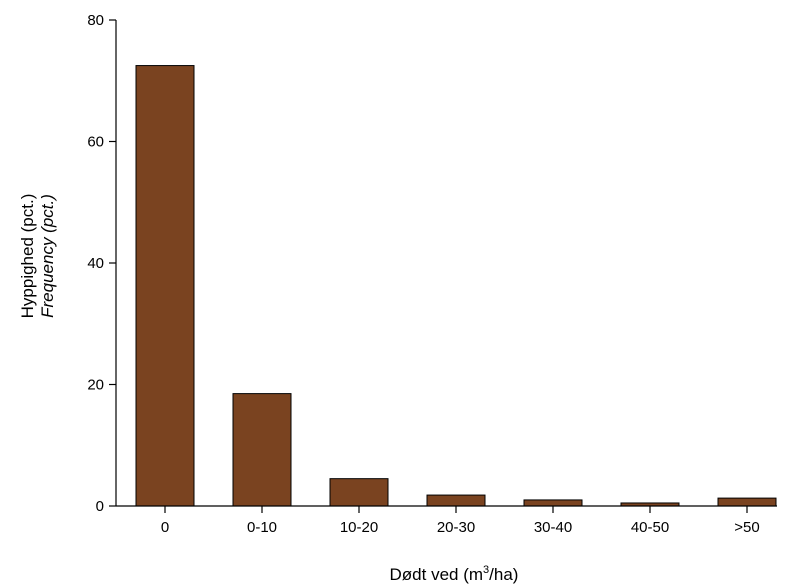 The height and width of the screenshot is (588, 789). I want to click on x-tick-label-6: >50, so click(746, 527).